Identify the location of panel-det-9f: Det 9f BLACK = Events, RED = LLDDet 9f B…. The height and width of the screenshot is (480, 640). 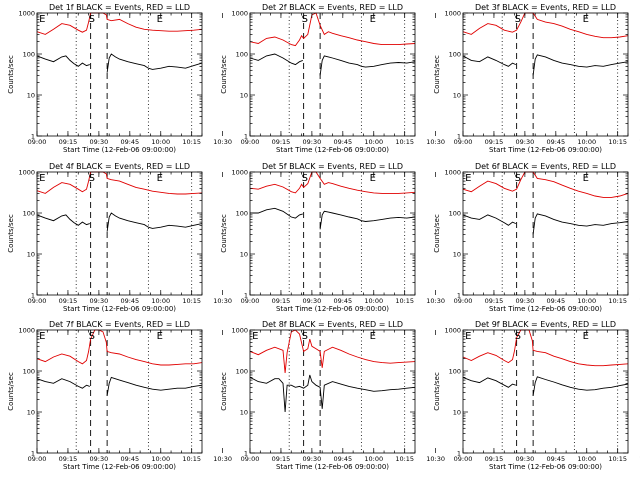
(536, 394).